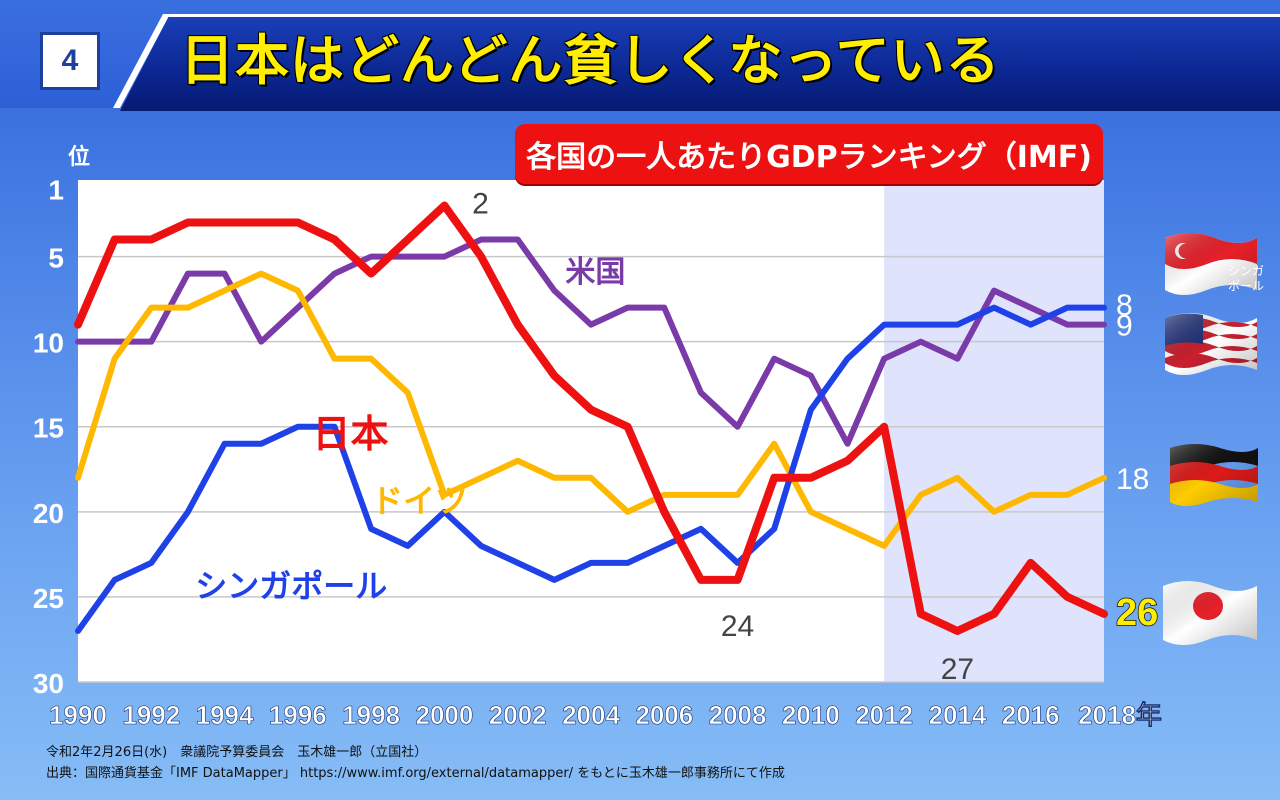 The height and width of the screenshot is (800, 1280). Describe the element at coordinates (1124, 305) in the screenshot. I see `series-end-label: 8` at that location.